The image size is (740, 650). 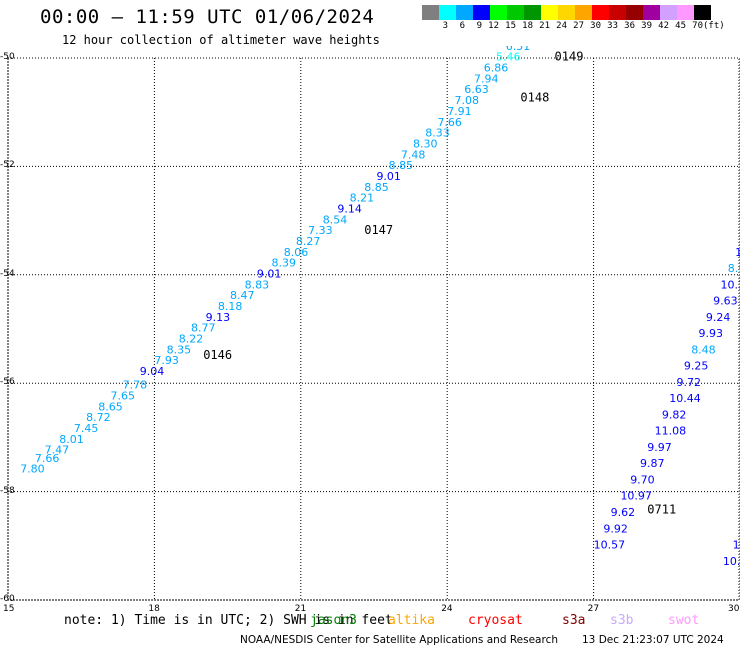 I want to click on pass-number-label: 0148, so click(x=534, y=97).